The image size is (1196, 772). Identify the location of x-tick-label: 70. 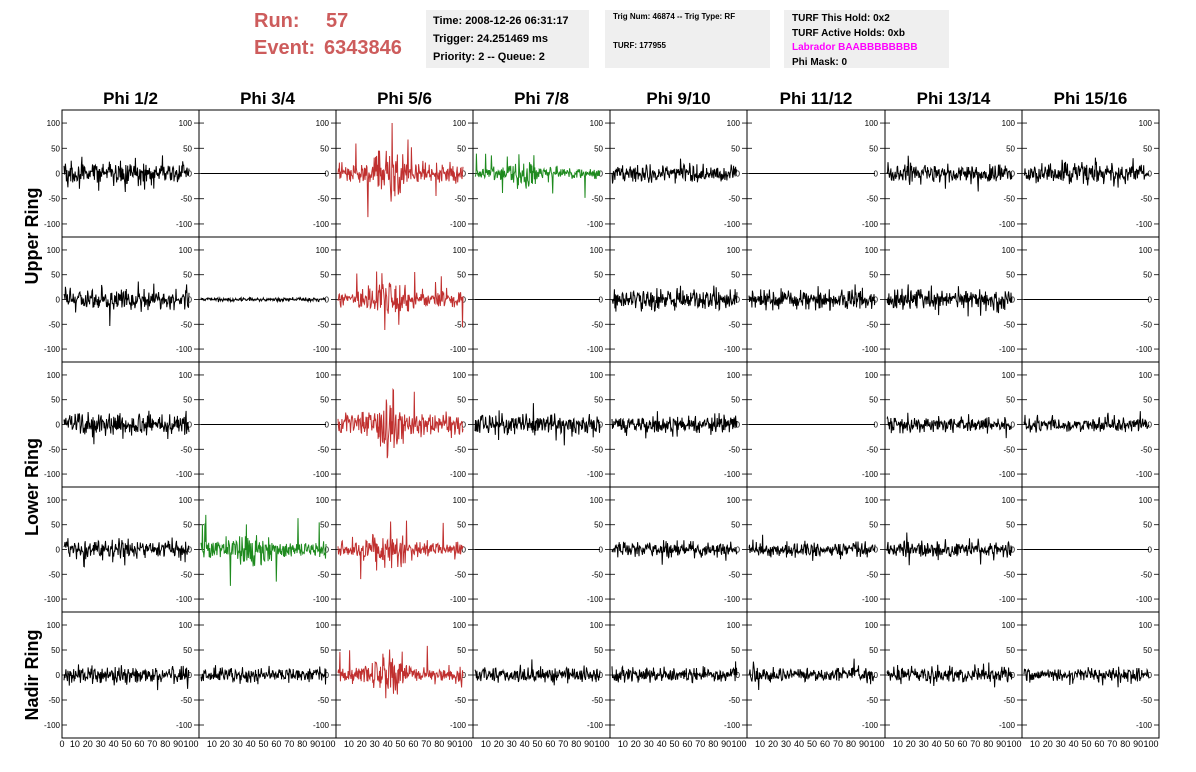
(838, 744).